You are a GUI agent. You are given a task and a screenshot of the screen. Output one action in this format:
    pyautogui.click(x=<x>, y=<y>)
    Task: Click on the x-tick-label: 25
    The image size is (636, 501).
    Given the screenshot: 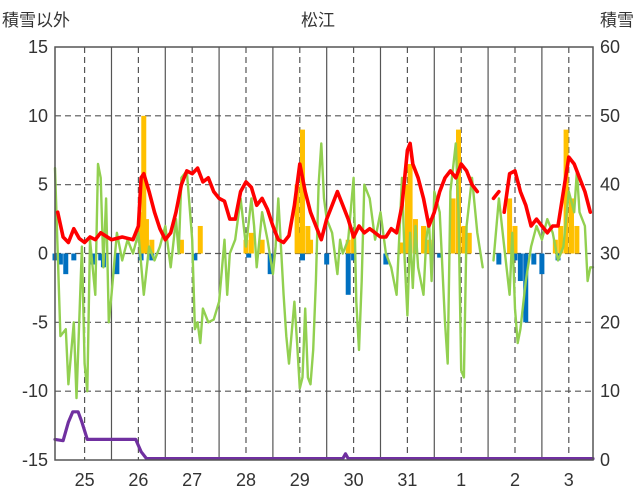 What is the action you would take?
    pyautogui.click(x=85, y=480)
    